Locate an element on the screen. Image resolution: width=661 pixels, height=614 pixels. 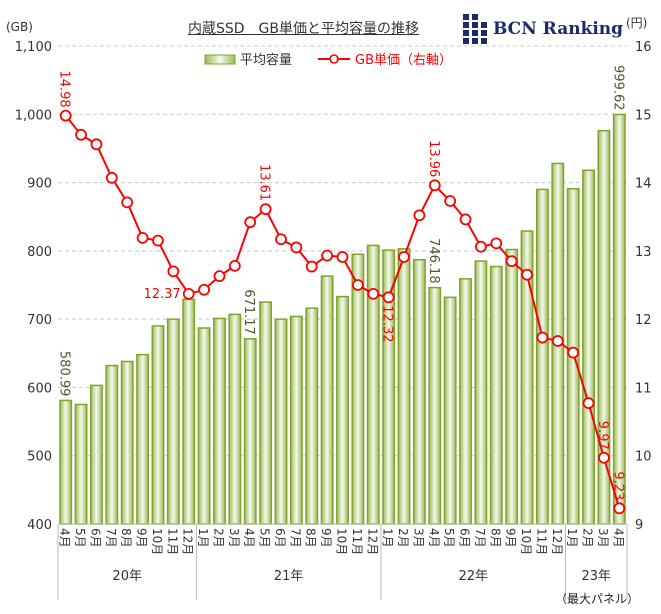
right-tick-label: 12 is located at coordinates (643, 320).